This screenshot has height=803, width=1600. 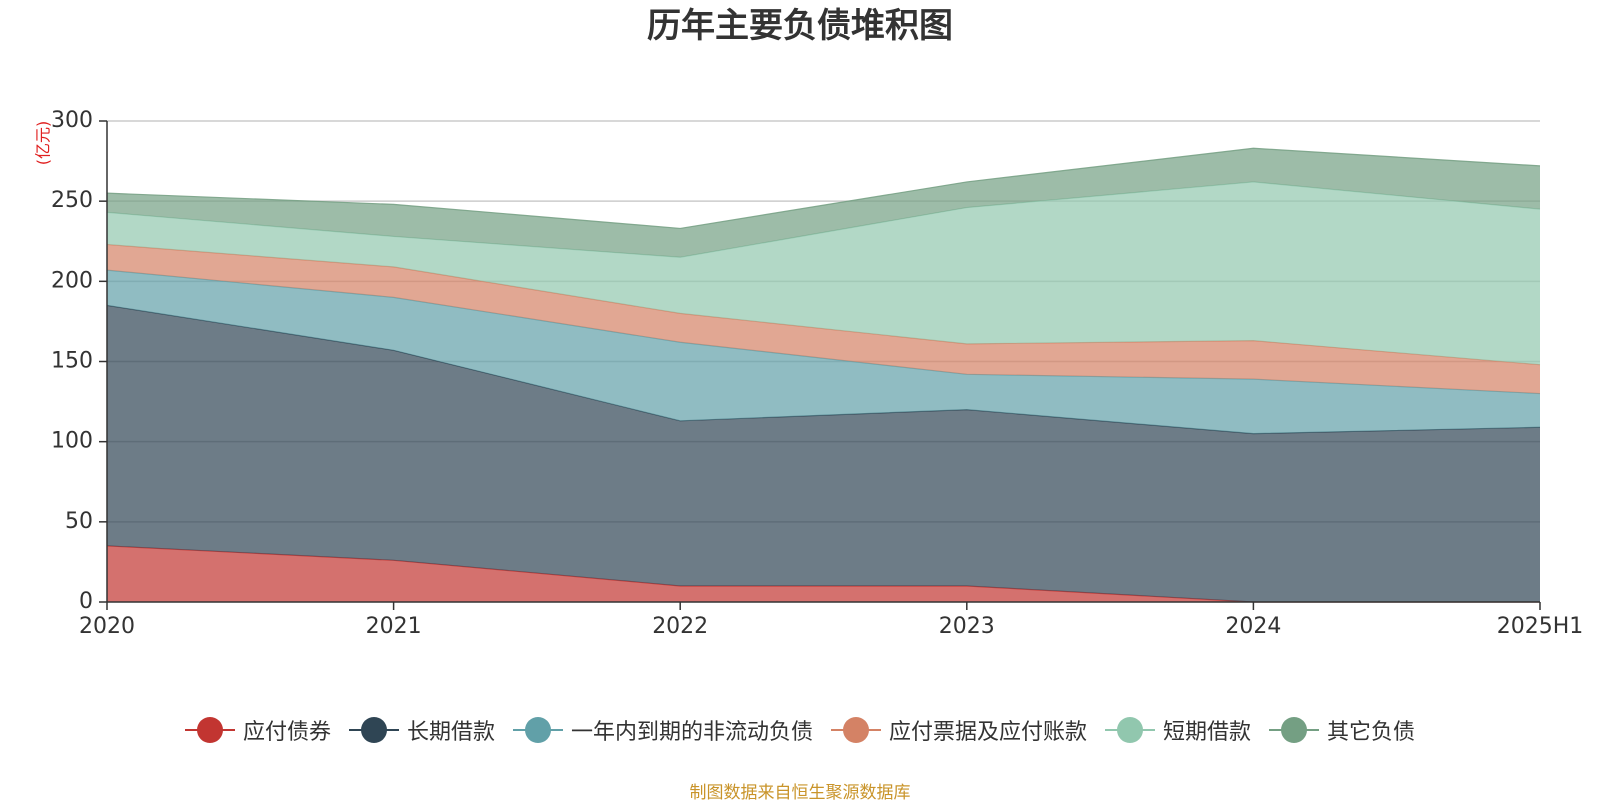 I want to click on y-tick-label: 50, so click(x=79, y=521).